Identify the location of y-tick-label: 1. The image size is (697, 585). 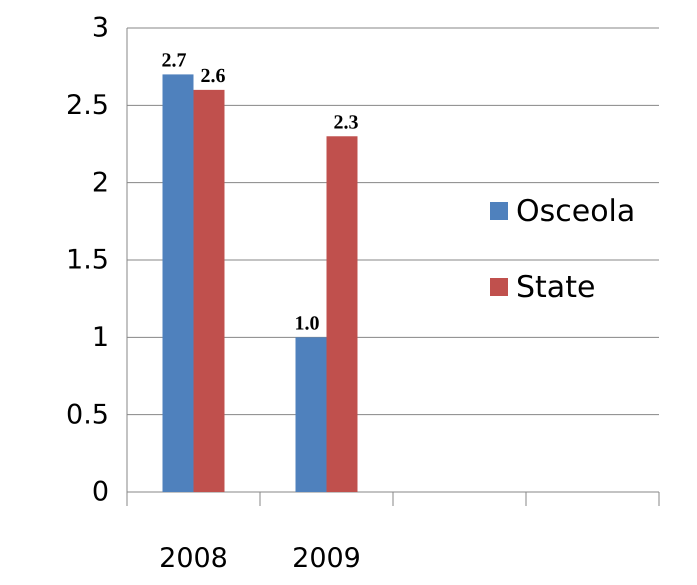
(100, 337).